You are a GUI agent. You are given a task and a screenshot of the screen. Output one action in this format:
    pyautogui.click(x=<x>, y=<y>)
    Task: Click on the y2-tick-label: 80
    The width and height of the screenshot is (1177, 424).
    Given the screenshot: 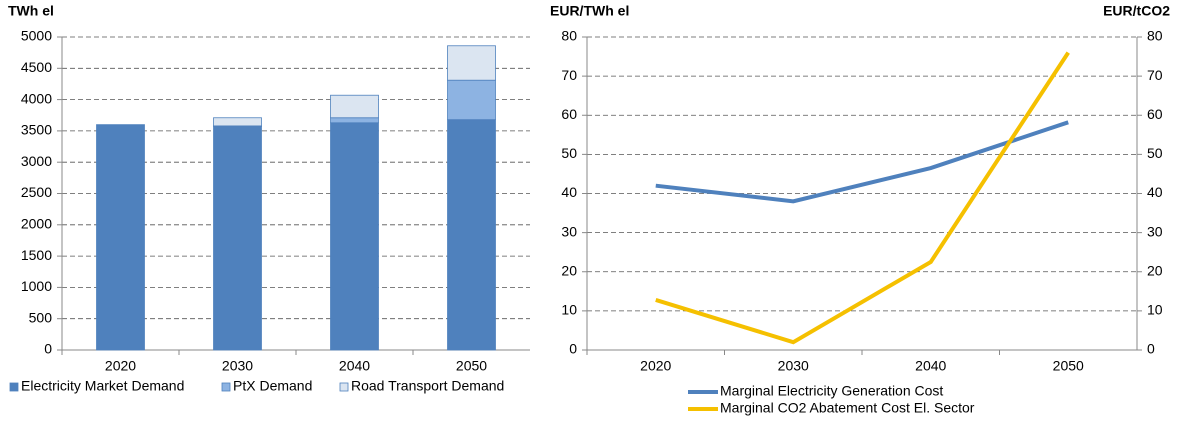 What is the action you would take?
    pyautogui.click(x=1155, y=36)
    